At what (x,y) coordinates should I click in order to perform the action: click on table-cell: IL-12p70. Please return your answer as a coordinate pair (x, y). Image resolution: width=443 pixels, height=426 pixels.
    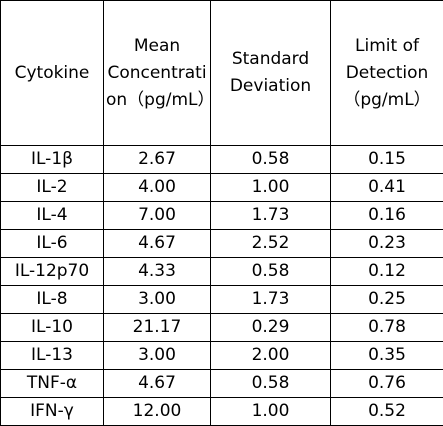
    Looking at the image, I should click on (52, 272).